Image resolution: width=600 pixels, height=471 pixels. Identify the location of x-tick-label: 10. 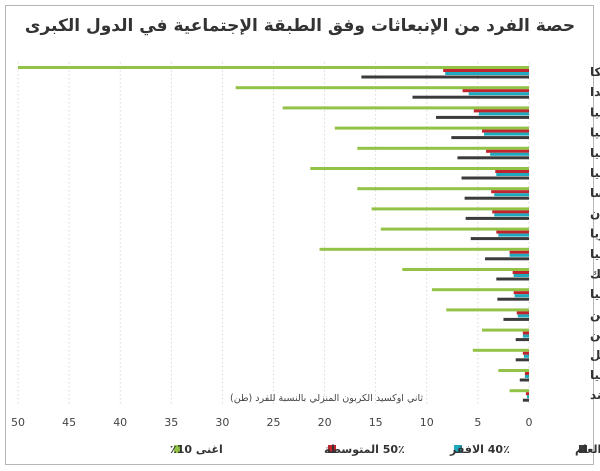
(427, 422).